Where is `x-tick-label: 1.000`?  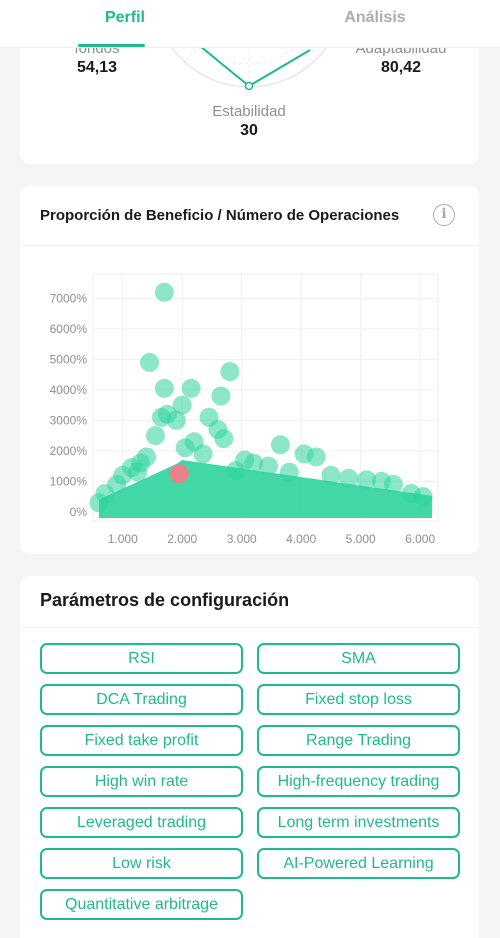 x-tick-label: 1.000 is located at coordinates (123, 539).